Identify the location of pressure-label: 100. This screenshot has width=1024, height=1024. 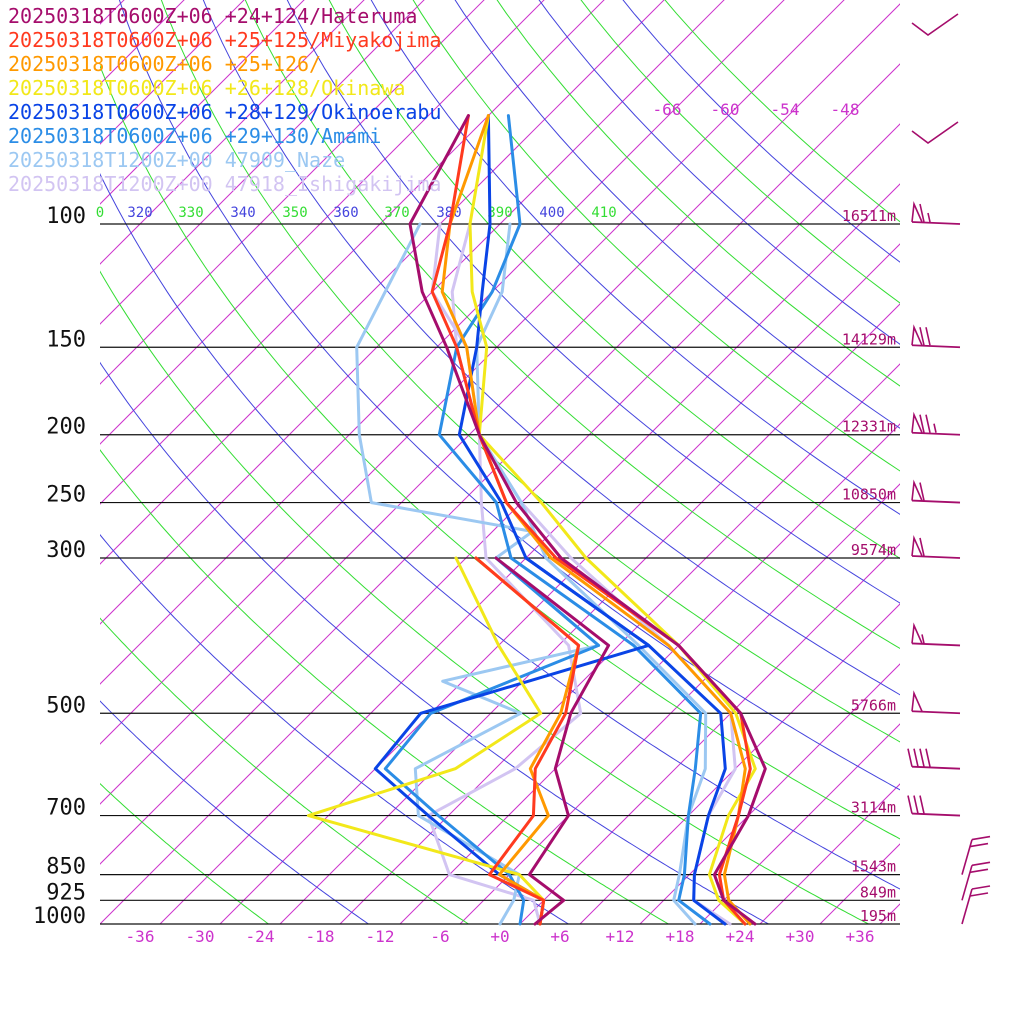
(66, 216).